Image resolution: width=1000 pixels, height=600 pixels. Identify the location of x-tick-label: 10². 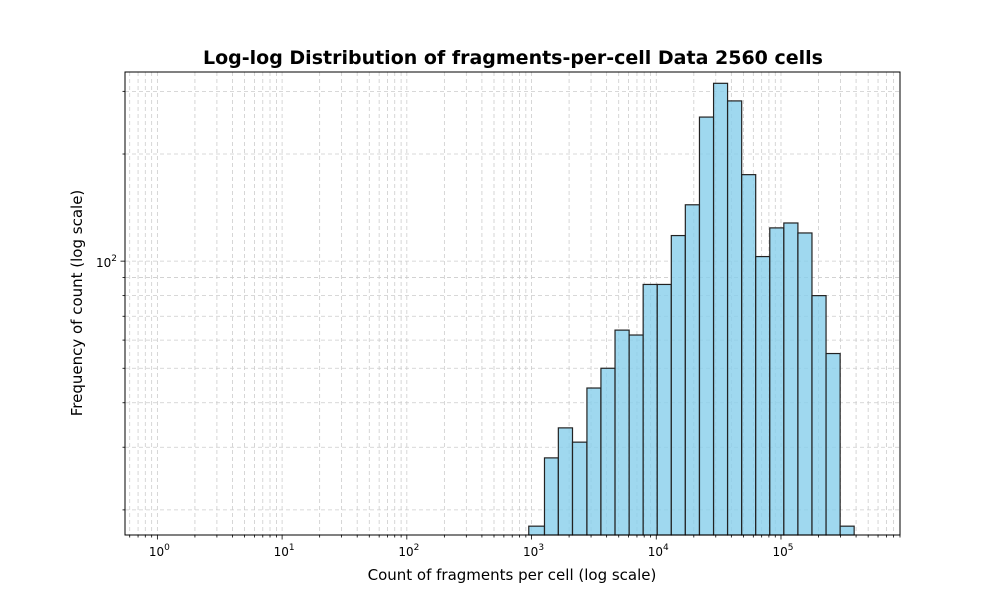
(408, 551).